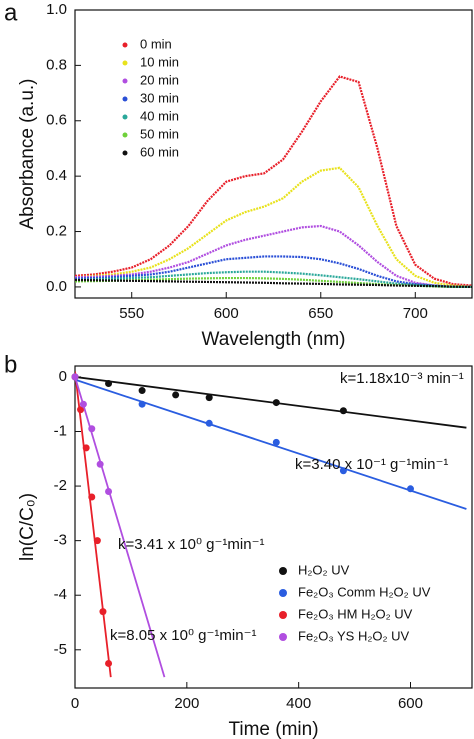  I want to click on legend-label: 50 min, so click(159, 133).